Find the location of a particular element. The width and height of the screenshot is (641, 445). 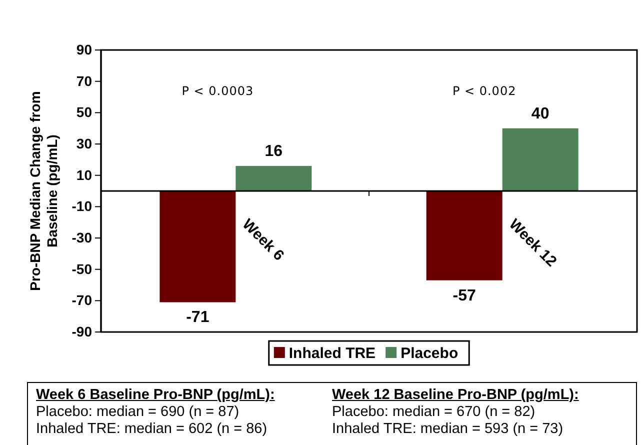

y-tick-label: -30 is located at coordinates (82, 237).